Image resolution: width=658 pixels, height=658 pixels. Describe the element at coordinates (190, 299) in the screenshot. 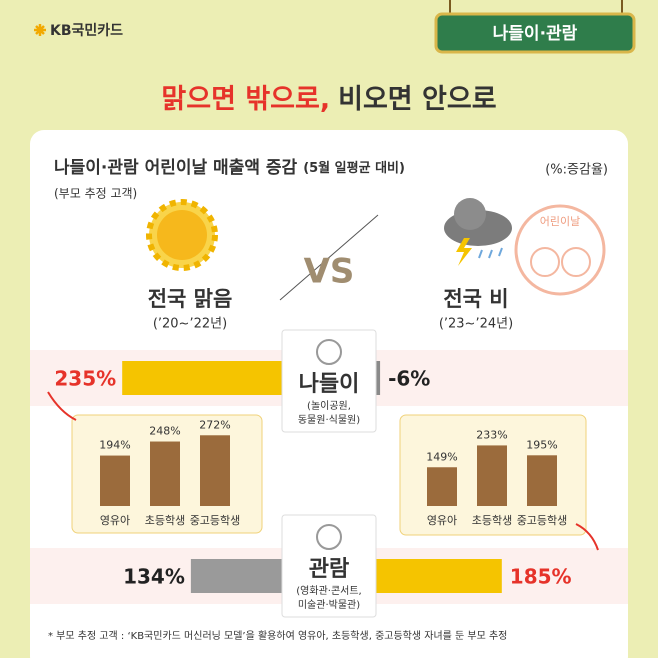

I see `sunny-label: 전국 맑음` at that location.